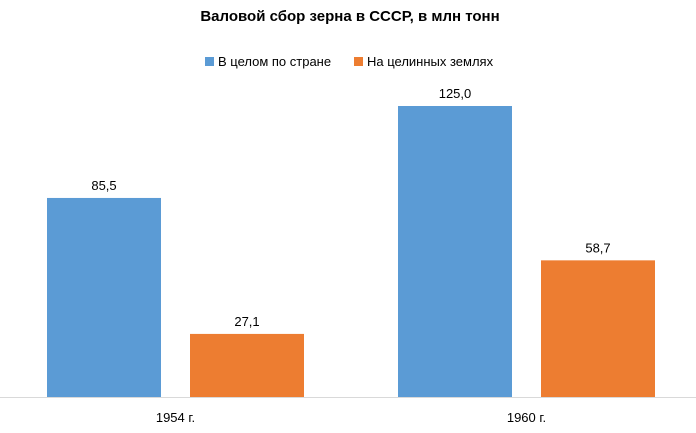  Describe the element at coordinates (103, 185) in the screenshot. I see `data-label-country-1: 85,5` at that location.